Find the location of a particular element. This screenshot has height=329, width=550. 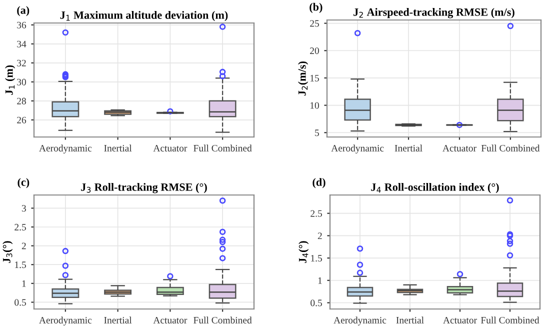

chart-title: J$_{1}$ Maximum altitude deviation (m) is located at coordinates (144, 16).